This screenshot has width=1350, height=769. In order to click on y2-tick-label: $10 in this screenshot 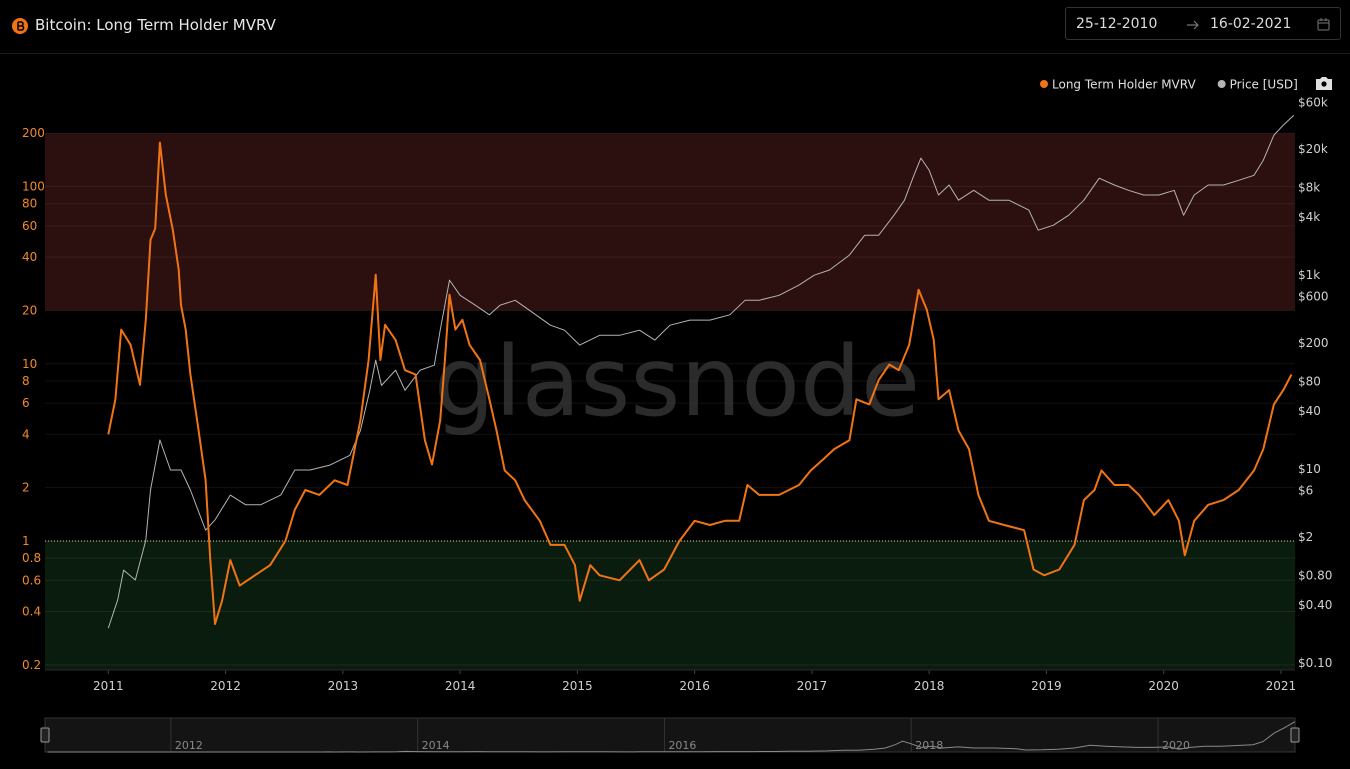, I will do `click(1309, 469)`.